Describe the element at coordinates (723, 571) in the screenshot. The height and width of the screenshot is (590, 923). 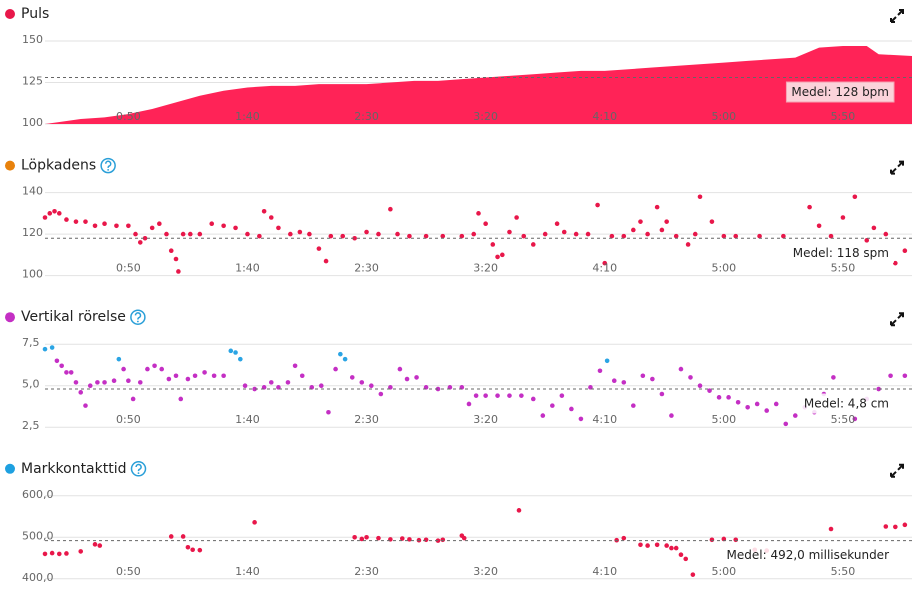
I see `x-tick-label: 5:00` at that location.